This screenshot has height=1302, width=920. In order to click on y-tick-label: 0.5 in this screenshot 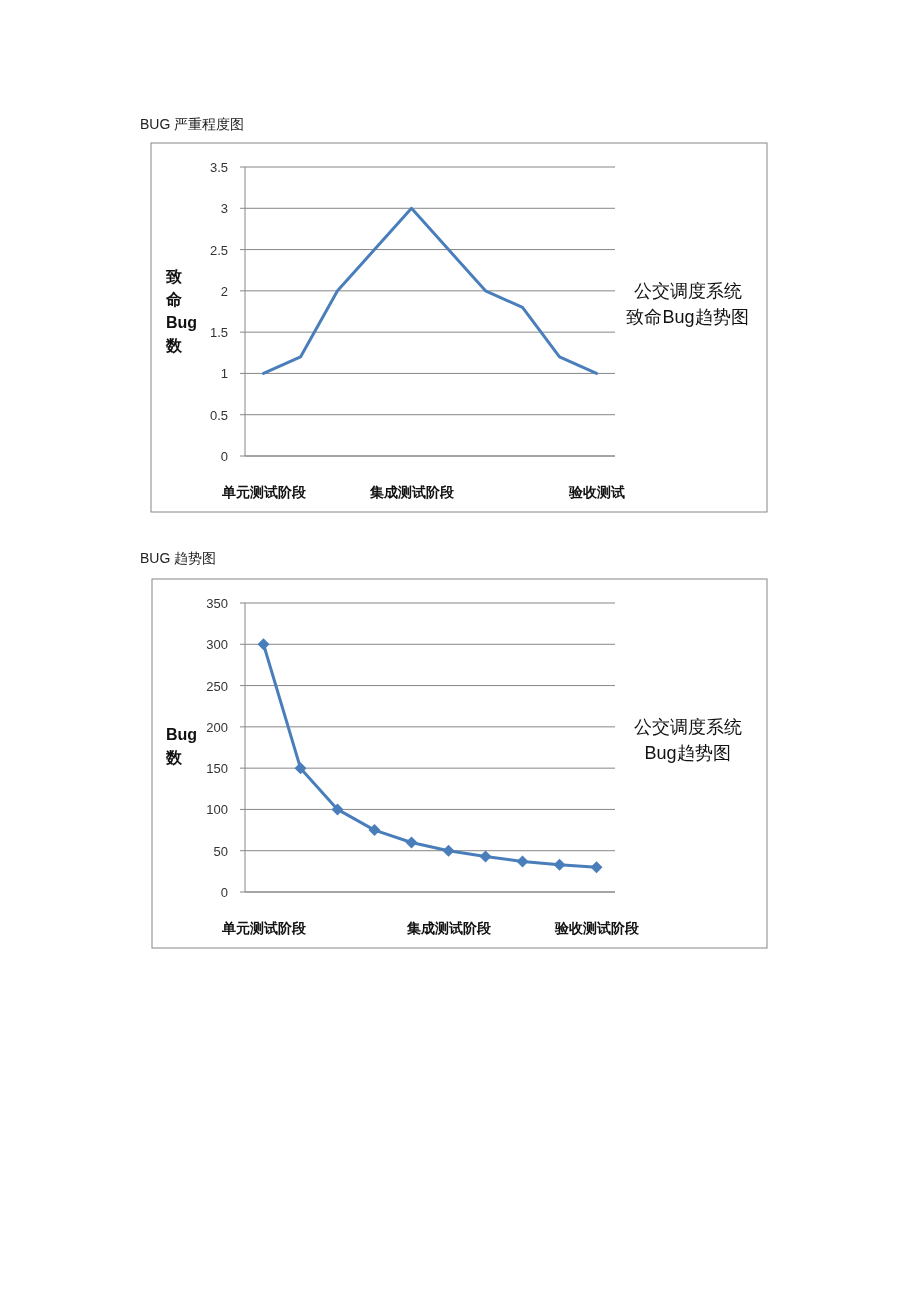, I will do `click(218, 415)`.